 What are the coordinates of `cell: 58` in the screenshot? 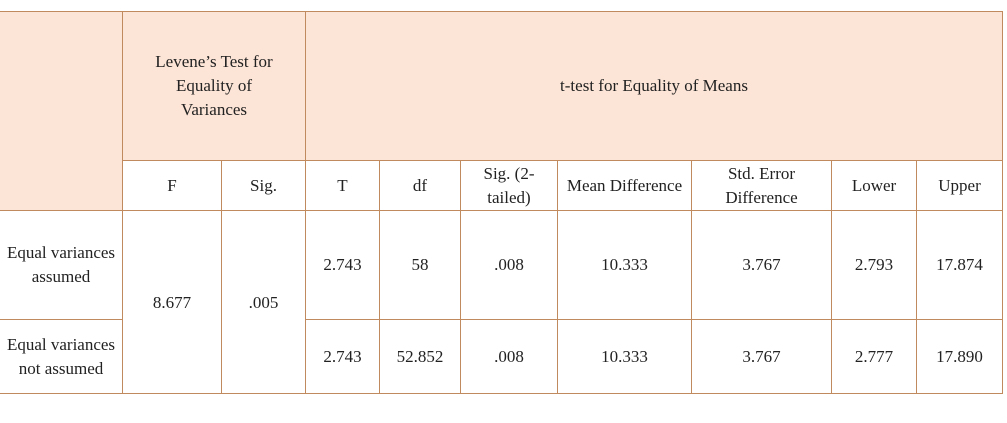 It's located at (420, 265).